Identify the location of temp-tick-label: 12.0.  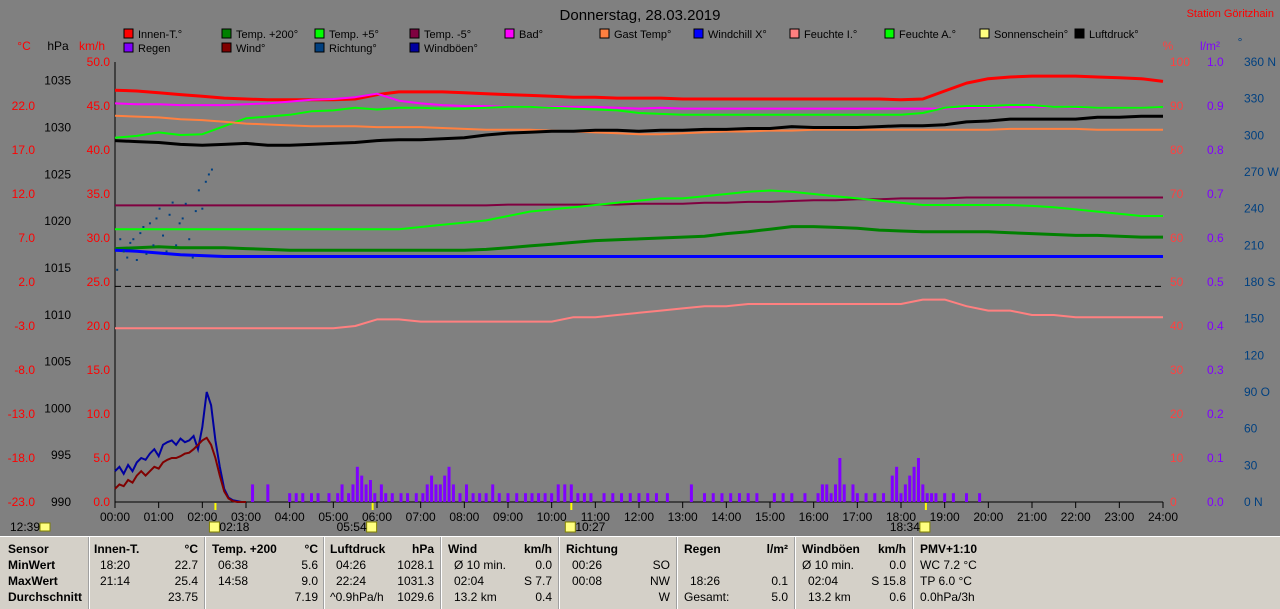
(24, 194).